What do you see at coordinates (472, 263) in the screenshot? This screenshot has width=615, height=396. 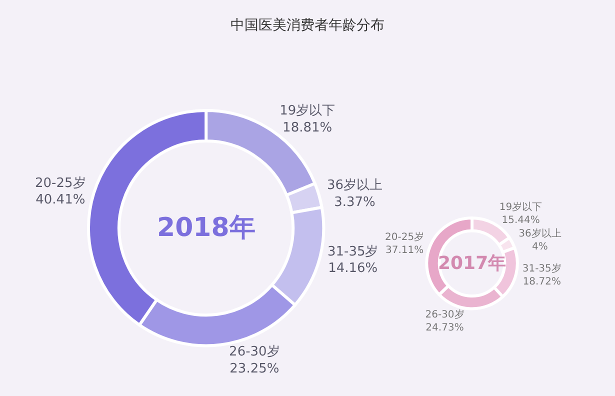 I see `text: 2017年` at bounding box center [472, 263].